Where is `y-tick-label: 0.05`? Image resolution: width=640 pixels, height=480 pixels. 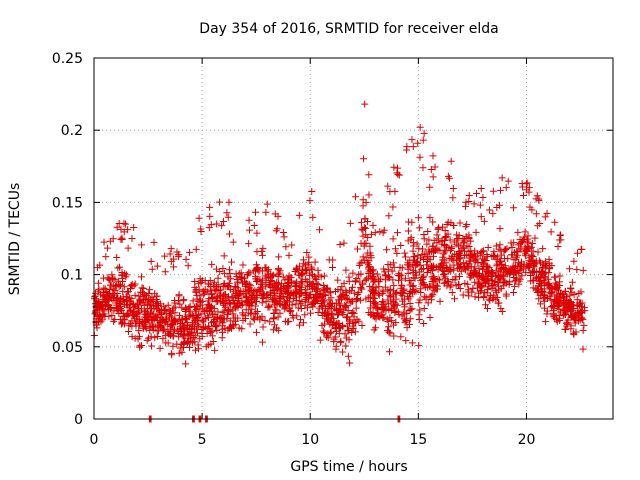 y-tick-label: 0.05 is located at coordinates (67, 348).